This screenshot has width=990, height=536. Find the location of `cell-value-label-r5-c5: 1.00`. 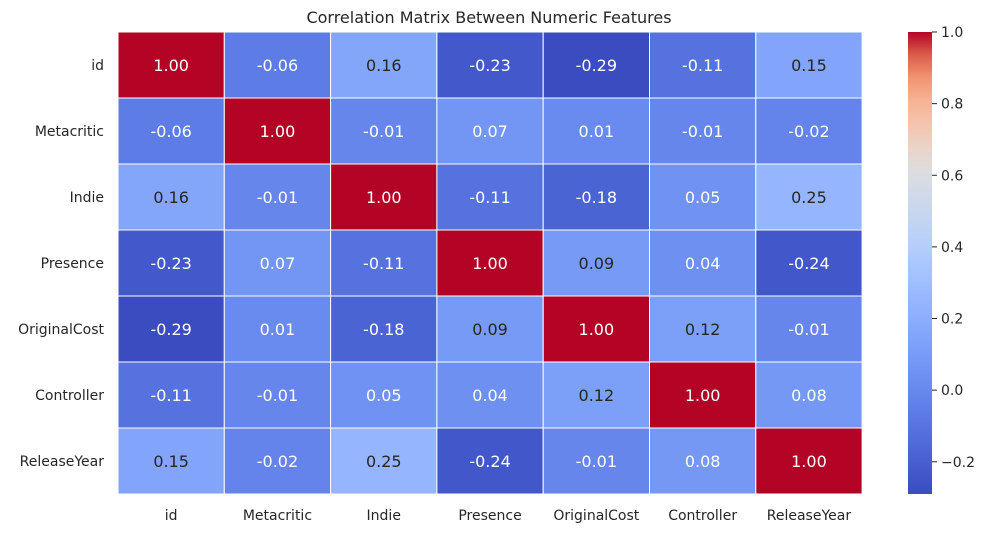

cell-value-label-r5-c5: 1.00 is located at coordinates (703, 395).